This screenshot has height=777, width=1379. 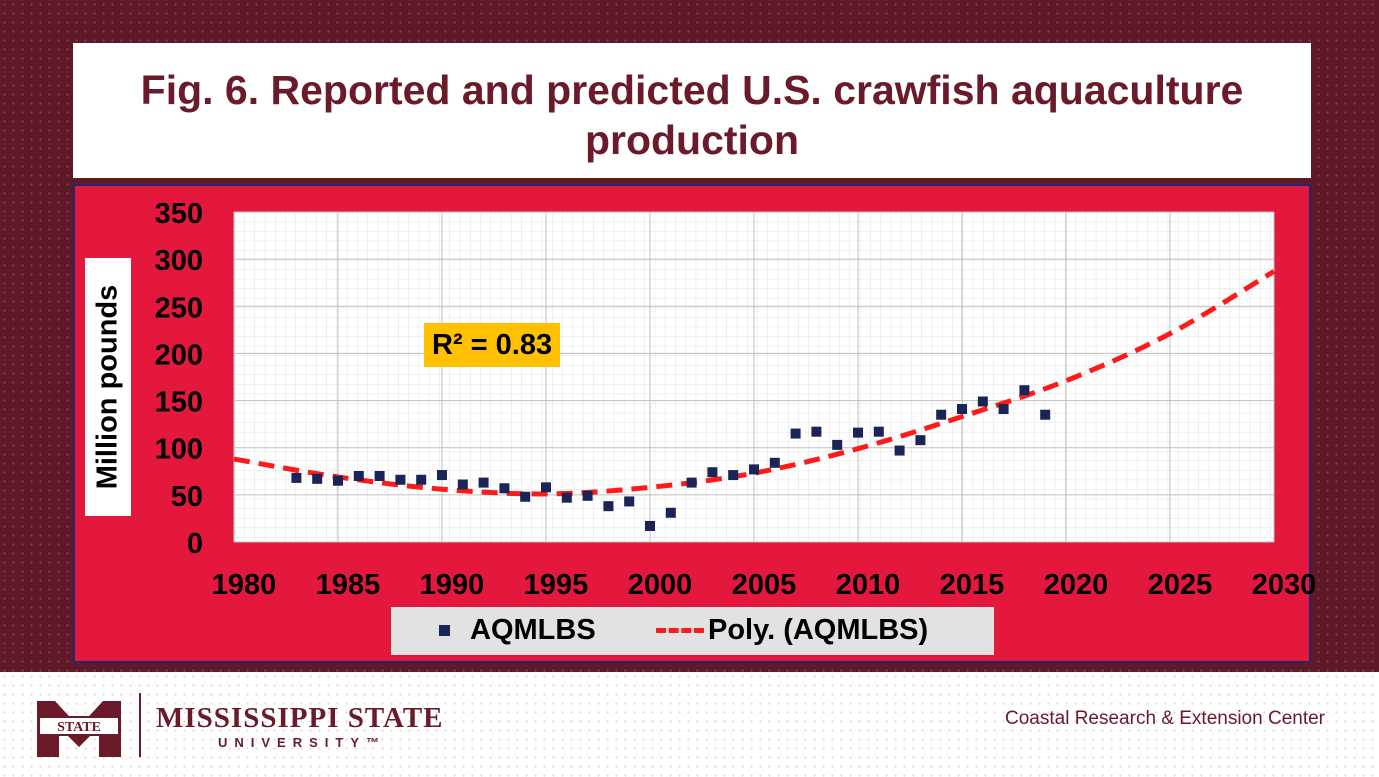 I want to click on x-tick-label: 2000, so click(x=660, y=585).